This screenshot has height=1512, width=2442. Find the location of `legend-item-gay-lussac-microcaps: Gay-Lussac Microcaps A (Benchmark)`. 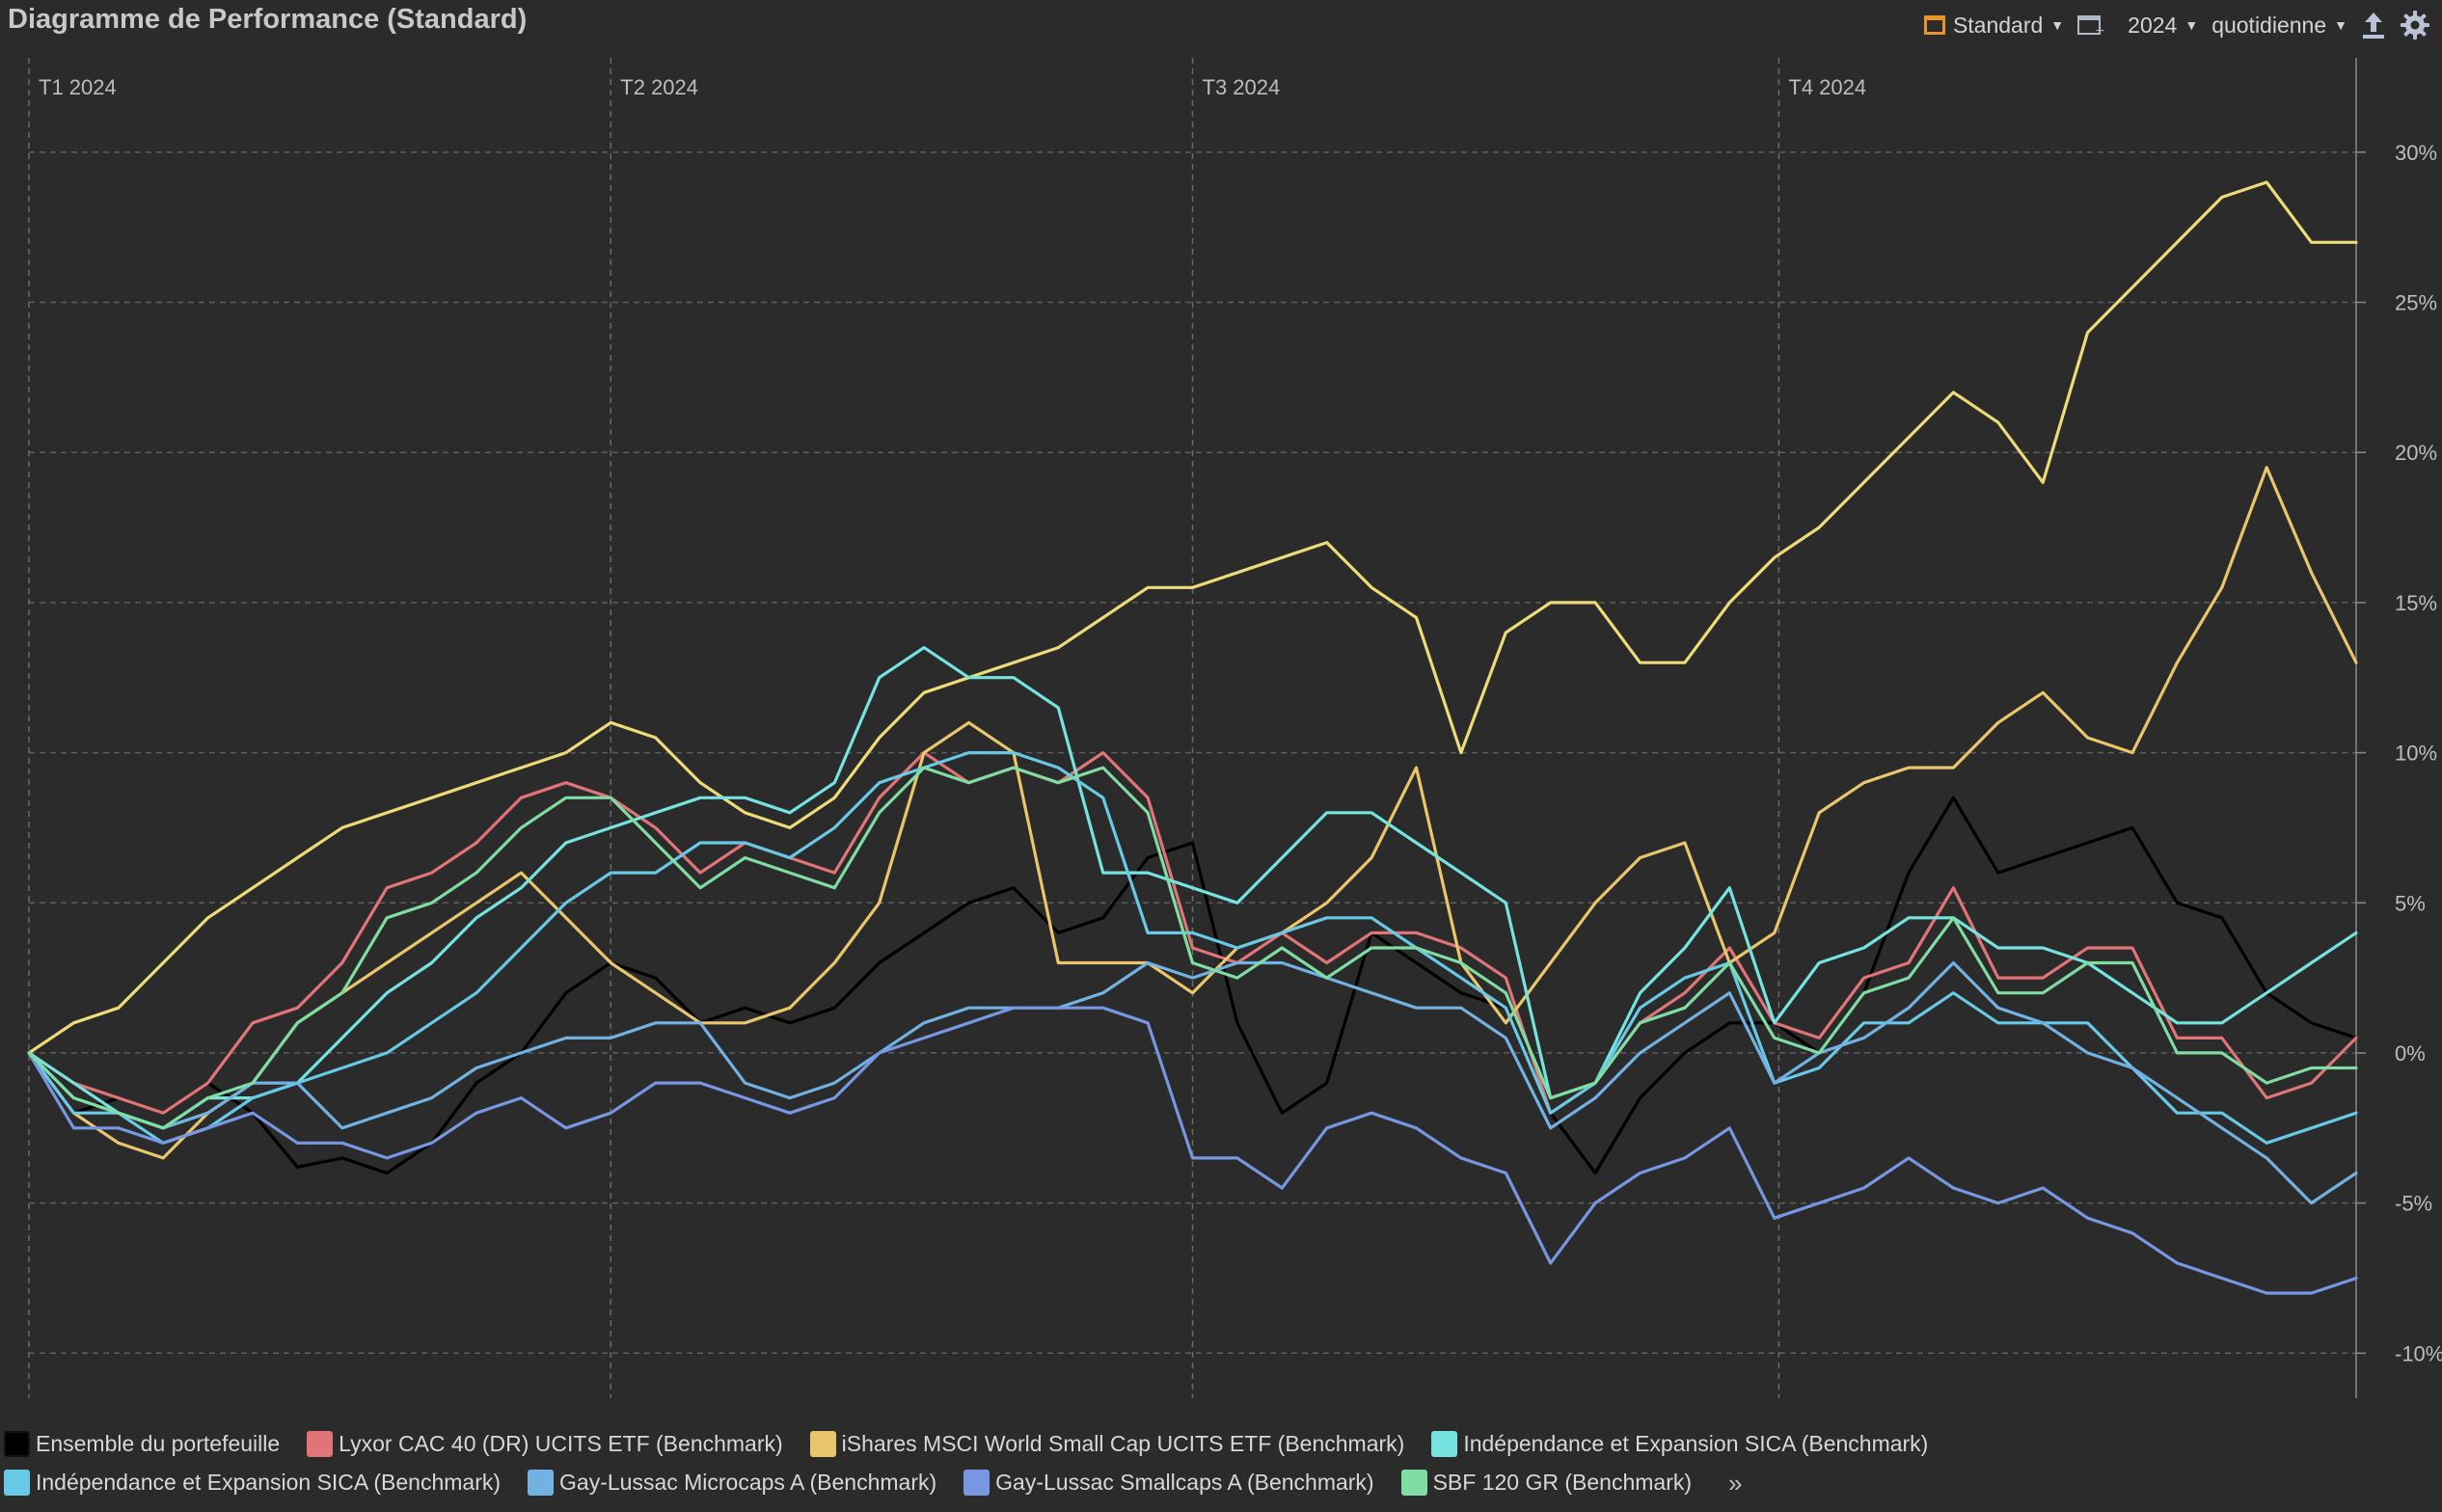

legend-item-gay-lussac-microcaps: Gay-Lussac Microcaps A (Benchmark) is located at coordinates (732, 1482).